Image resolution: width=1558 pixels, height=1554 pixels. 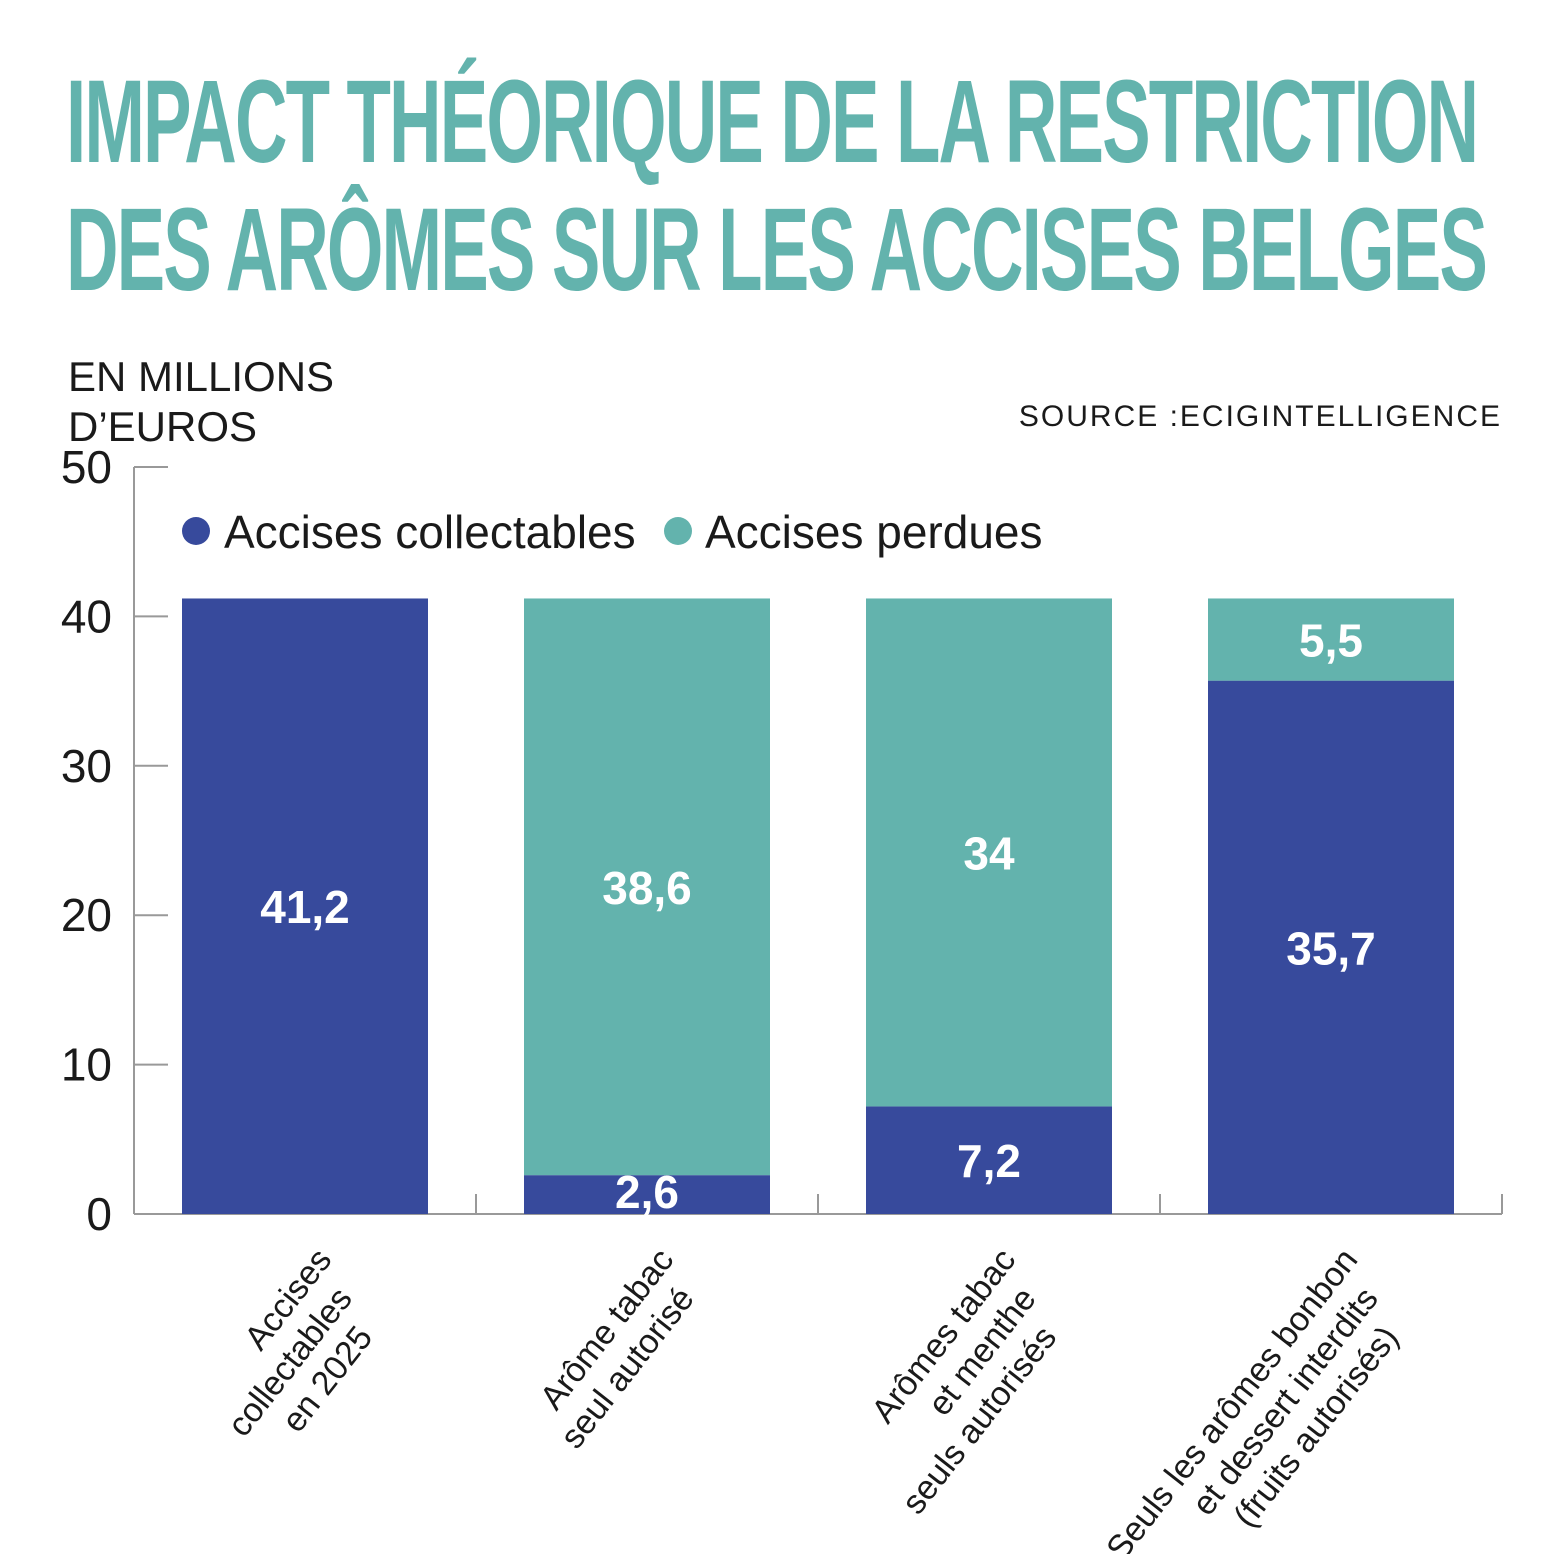 I want to click on value-label-collectables-1: 41,2, so click(x=305, y=907).